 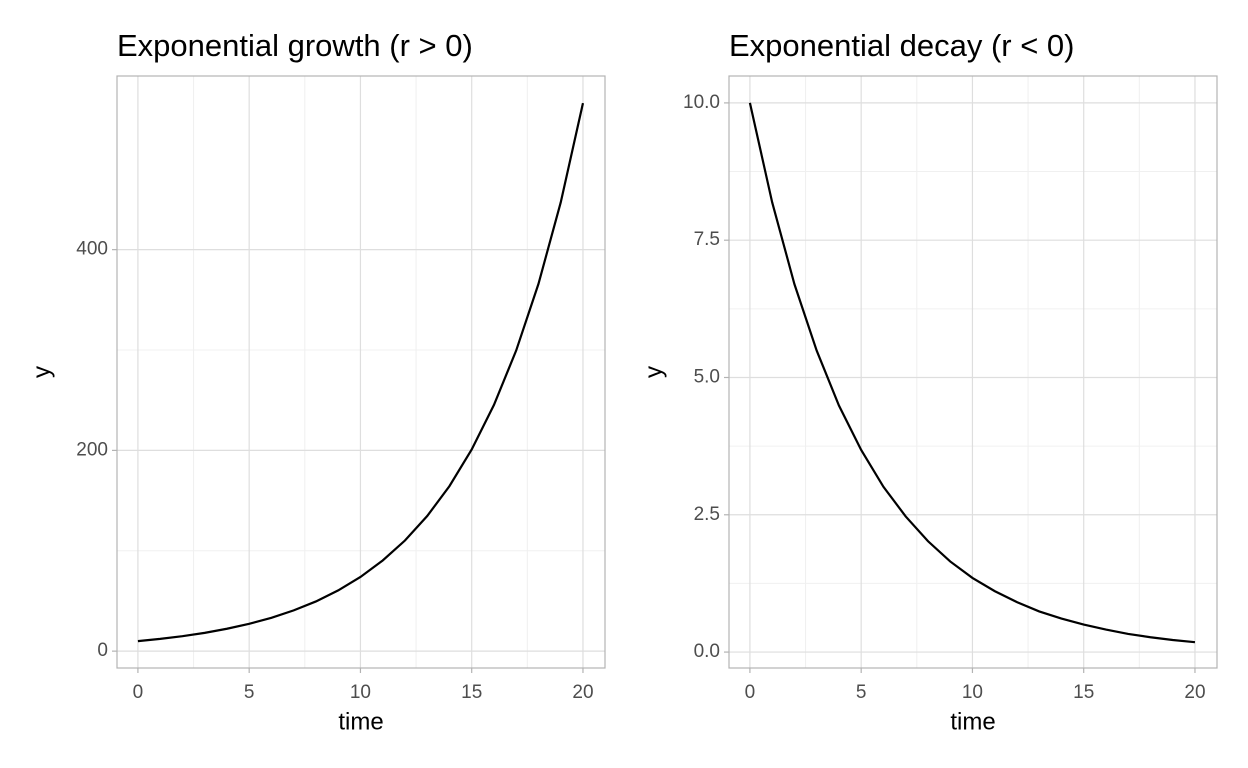 I want to click on y-tick-label: 5.0, so click(x=707, y=377).